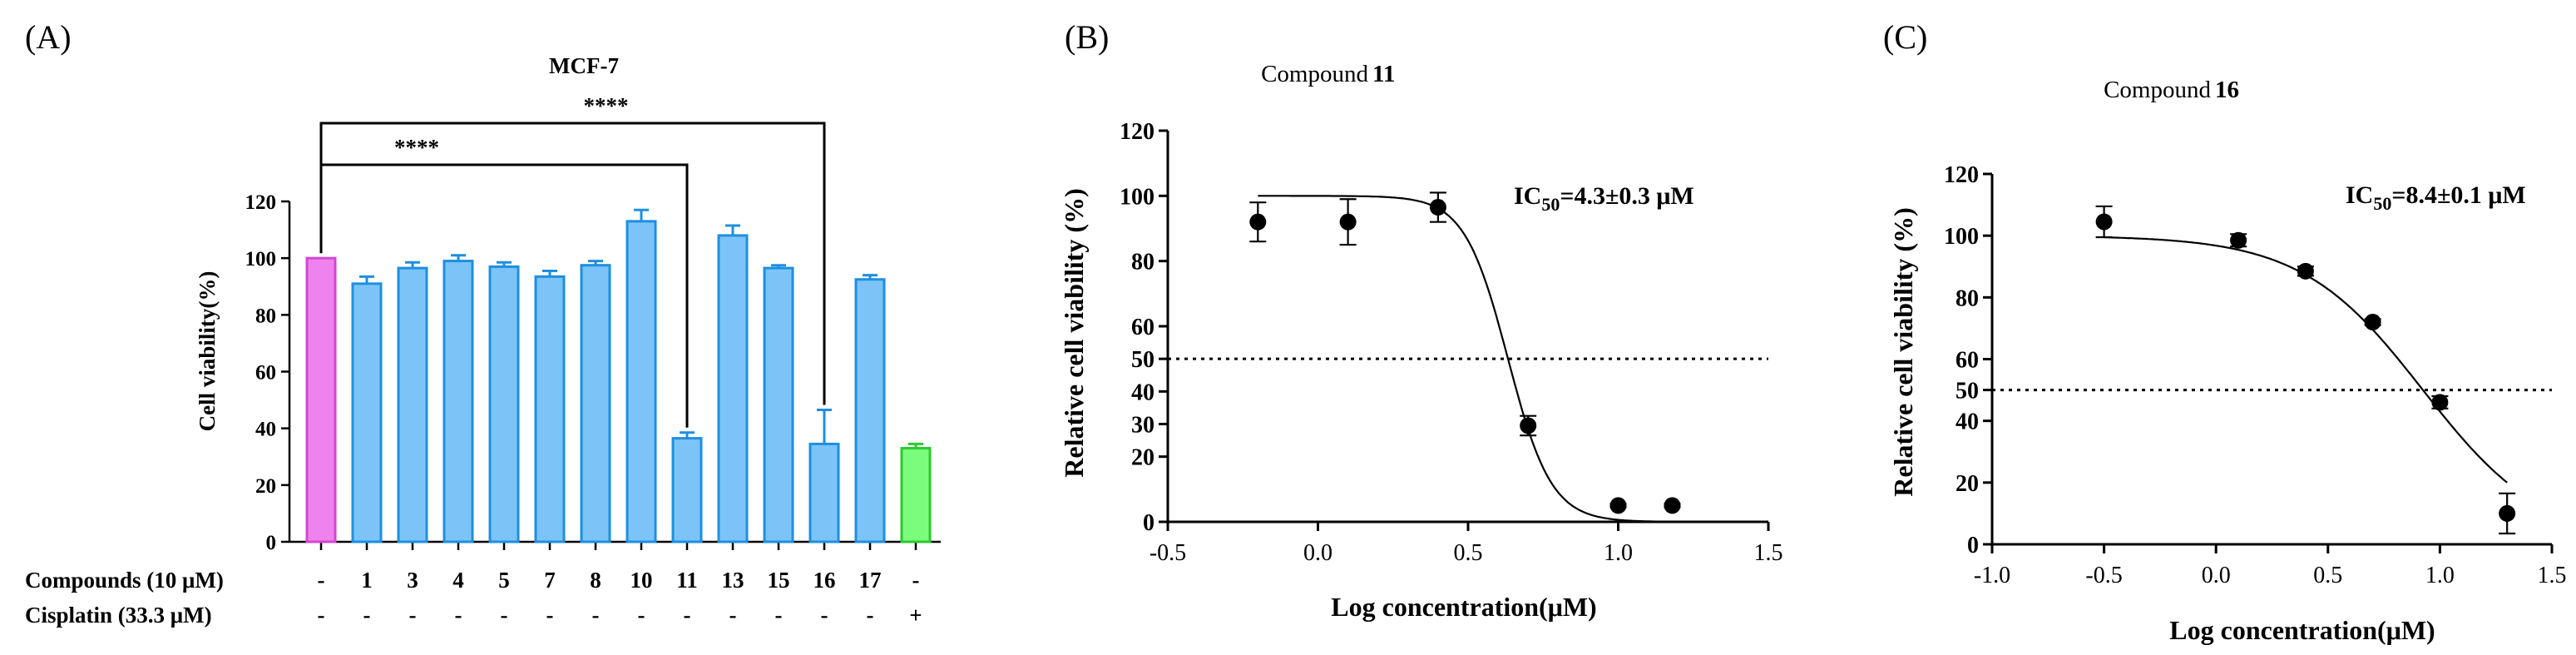 The image size is (2576, 655). I want to click on fit-curve, so click(1465, 359).